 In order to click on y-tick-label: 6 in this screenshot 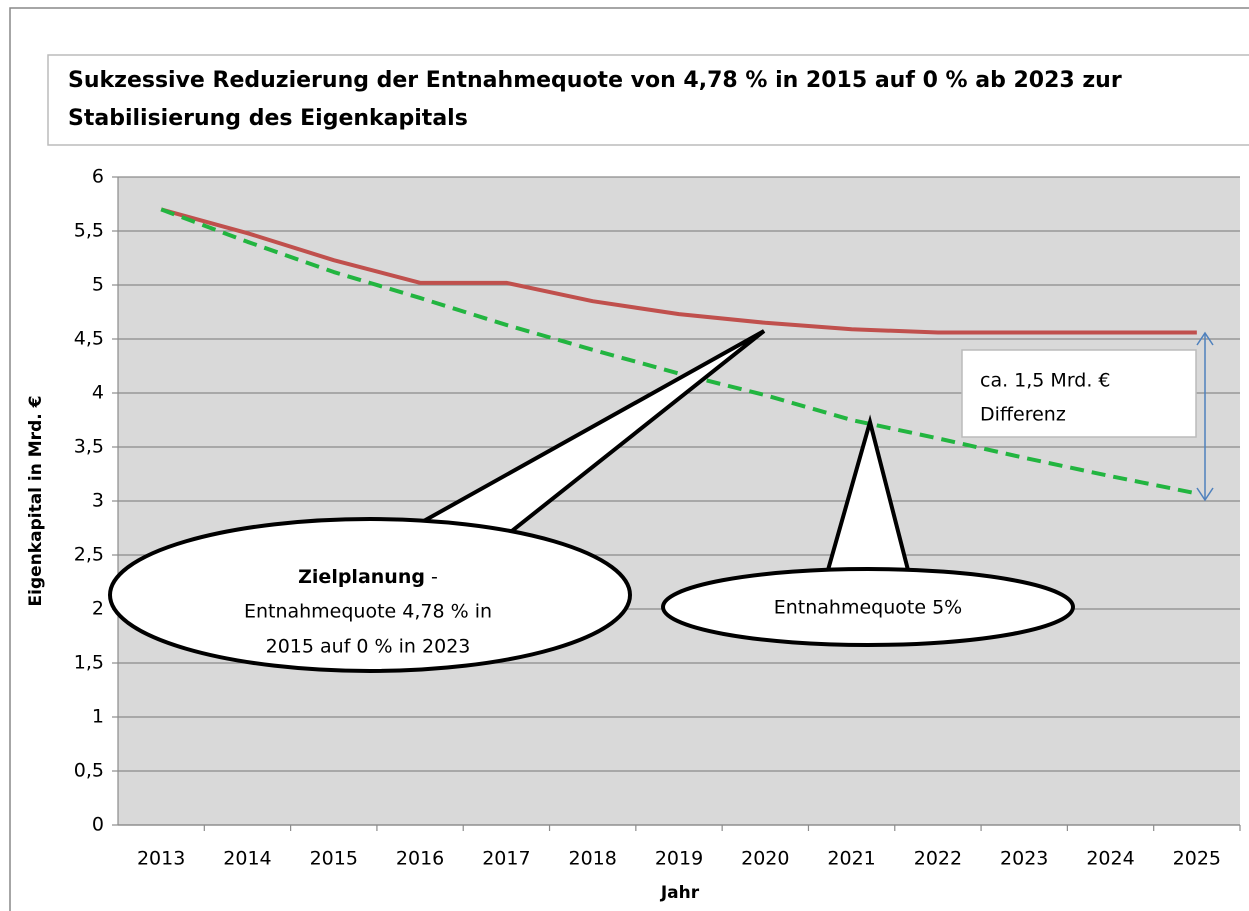, I will do `click(98, 177)`.